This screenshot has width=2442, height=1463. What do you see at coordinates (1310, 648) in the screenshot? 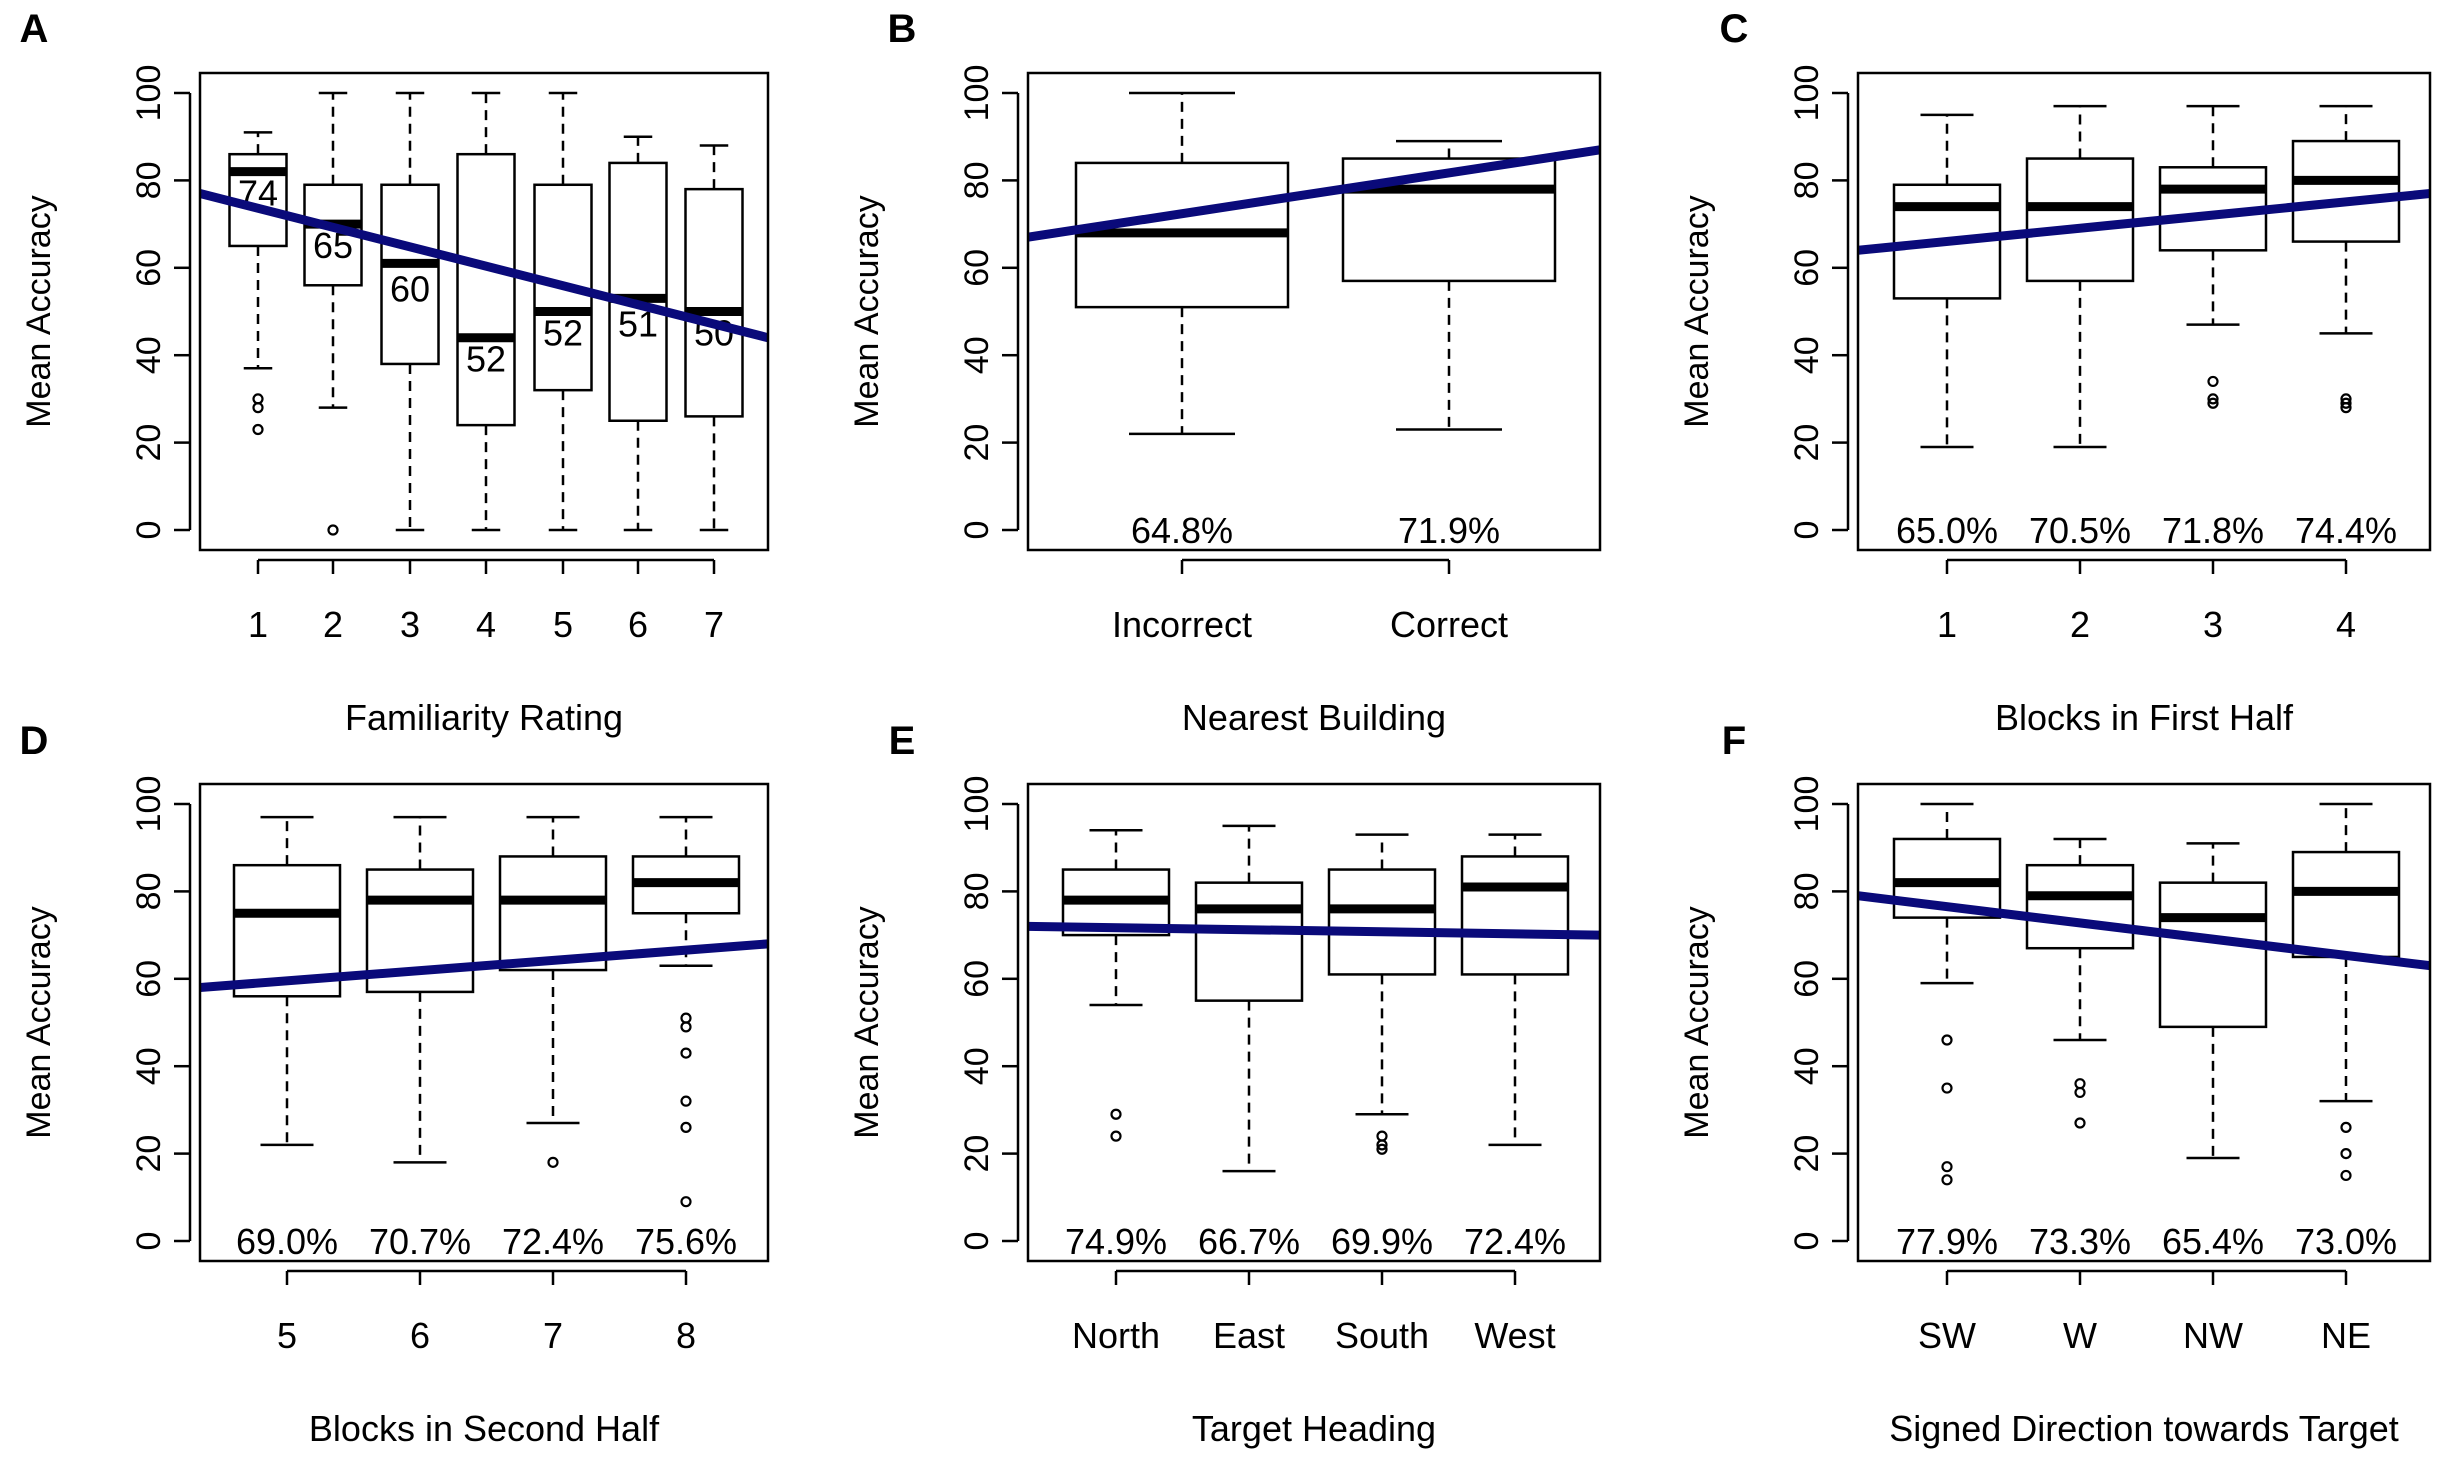
I see `x-axis: Incorrect Correct Nearest Building` at bounding box center [1310, 648].